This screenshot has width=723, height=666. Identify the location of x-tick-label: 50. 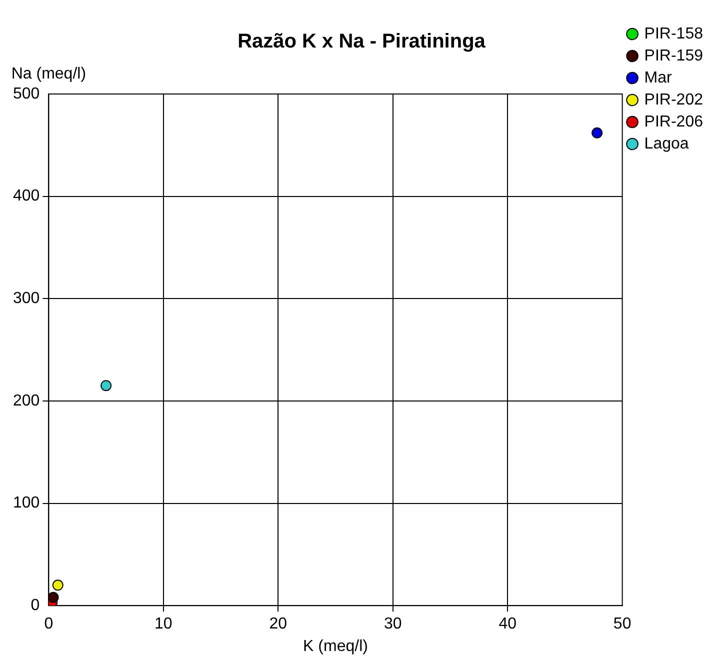
(622, 624).